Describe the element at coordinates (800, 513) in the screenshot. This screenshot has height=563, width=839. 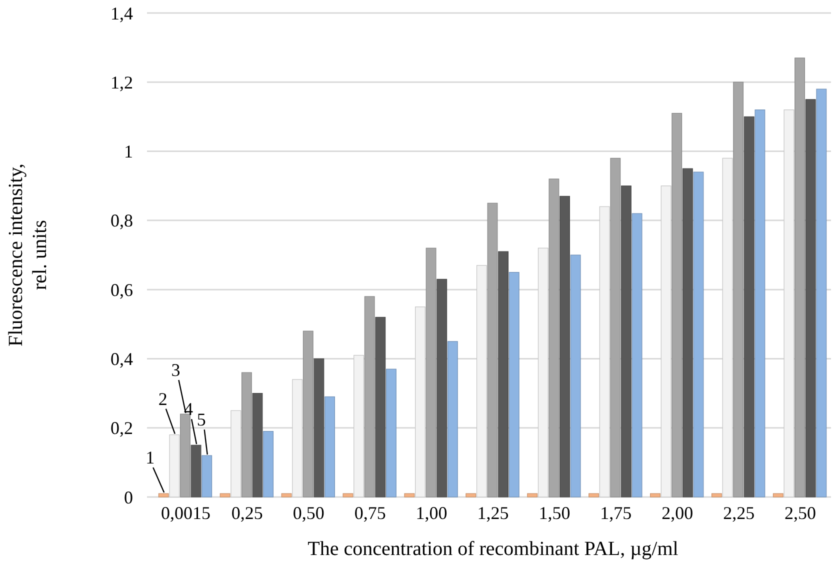
I see `x-tick-label: 2,50` at that location.